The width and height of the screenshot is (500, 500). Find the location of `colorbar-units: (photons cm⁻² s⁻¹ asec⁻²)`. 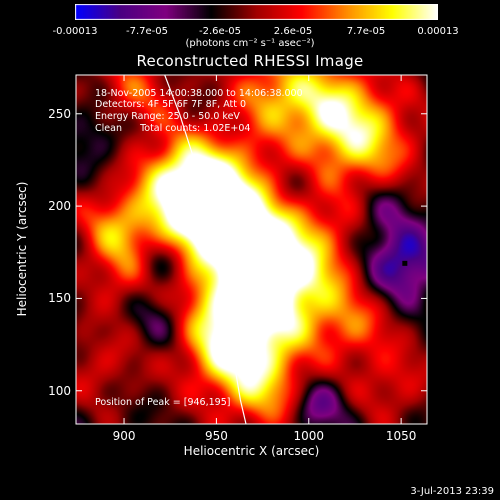

colorbar-units: (photons cm⁻² s⁻¹ asec⁻²) is located at coordinates (250, 43).